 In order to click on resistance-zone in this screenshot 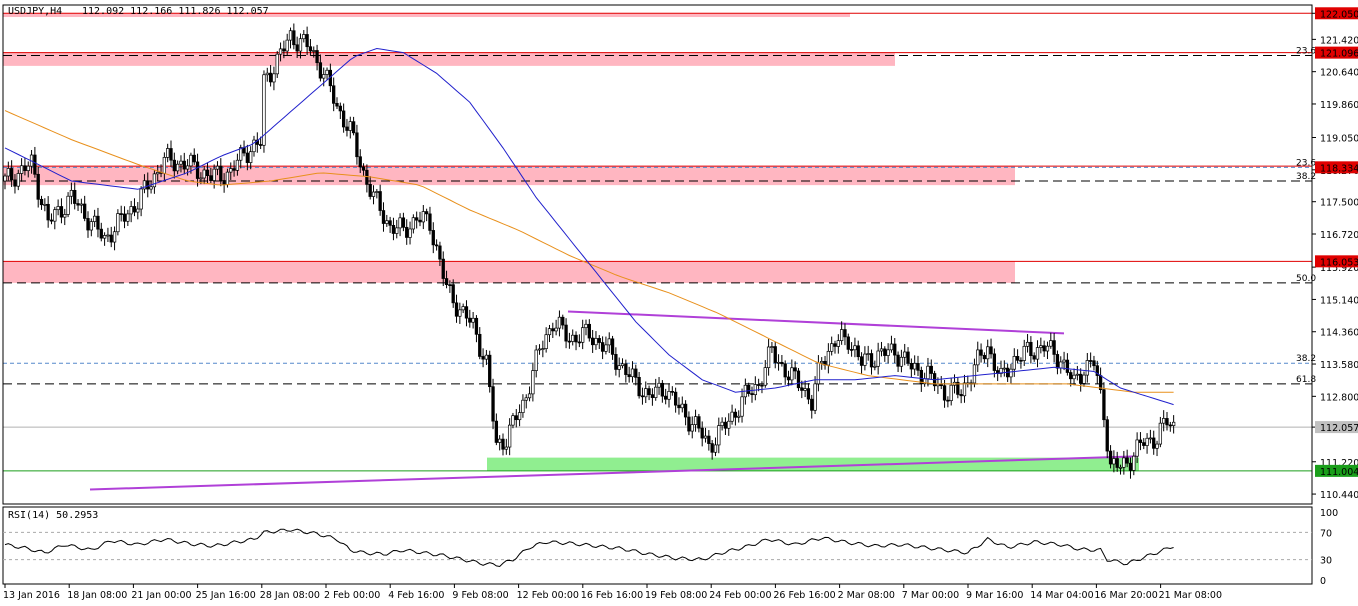, I will do `click(509, 272)`.